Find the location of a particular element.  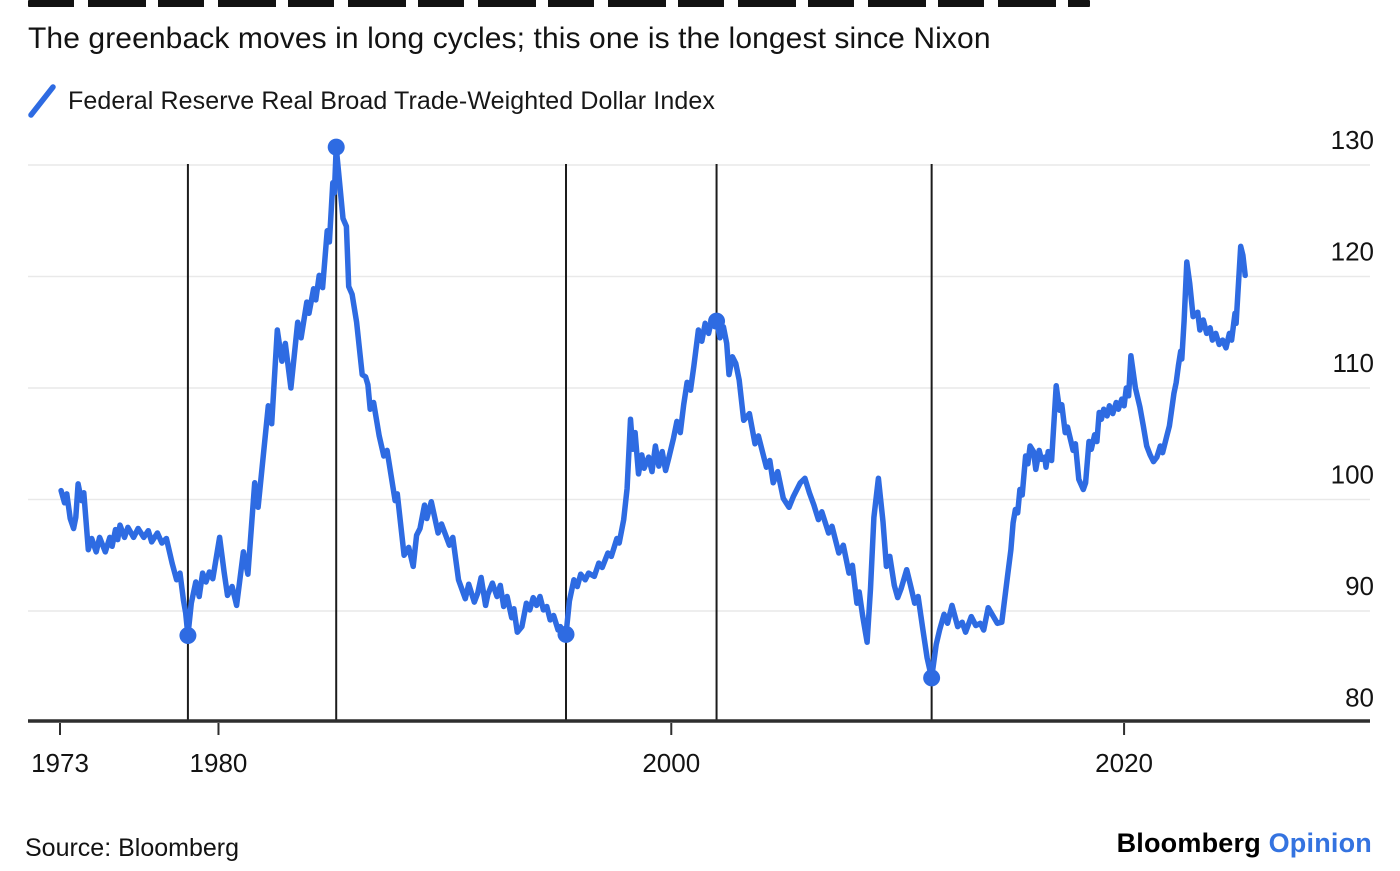

x-tick-label-1973: 1973 is located at coordinates (60, 763).